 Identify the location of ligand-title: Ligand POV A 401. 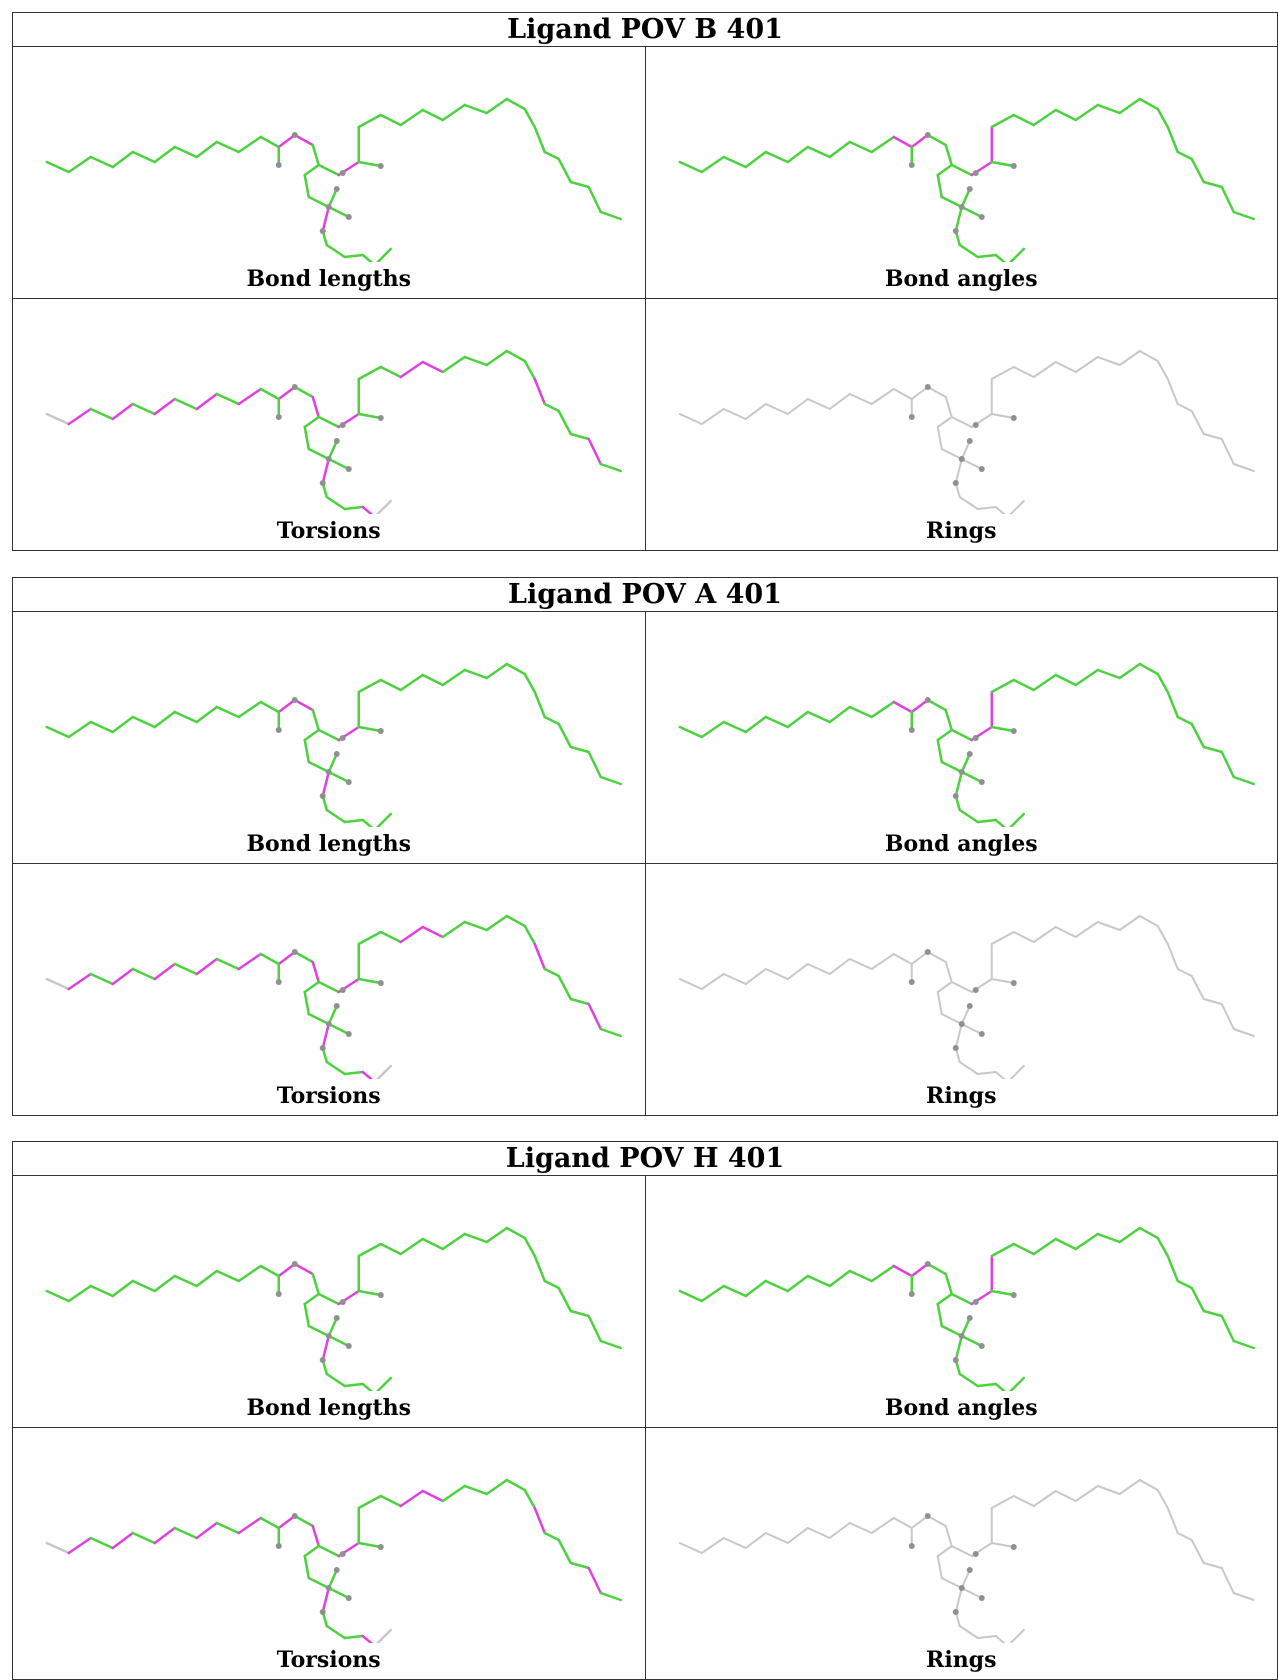
(645, 594).